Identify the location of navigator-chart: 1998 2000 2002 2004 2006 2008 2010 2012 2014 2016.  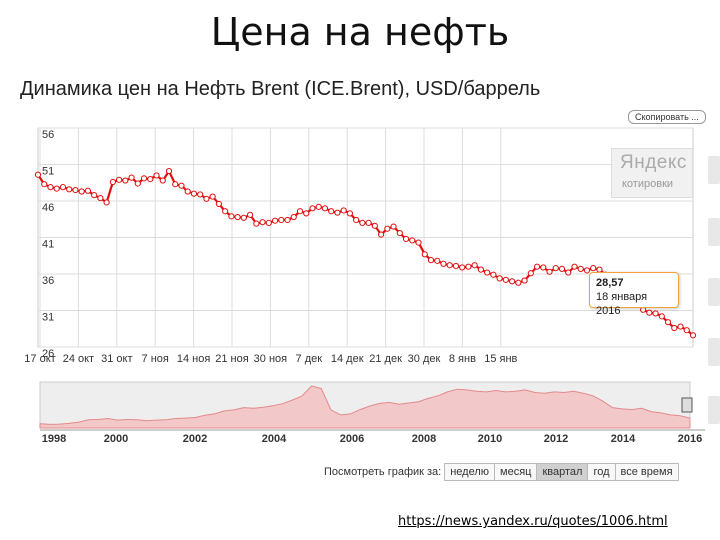
(360, 413).